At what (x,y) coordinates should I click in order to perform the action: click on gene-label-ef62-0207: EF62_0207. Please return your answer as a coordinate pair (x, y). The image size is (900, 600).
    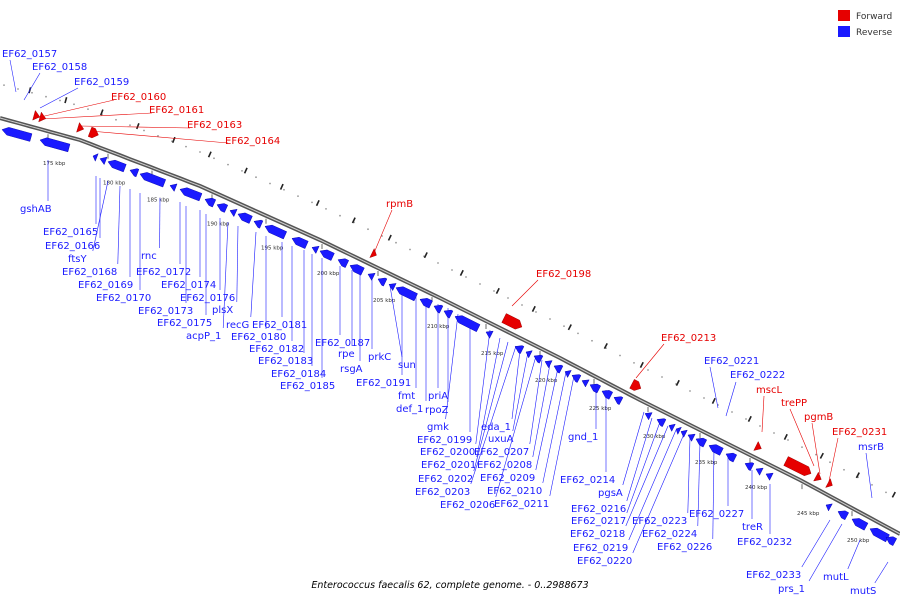
    Looking at the image, I should click on (501, 452).